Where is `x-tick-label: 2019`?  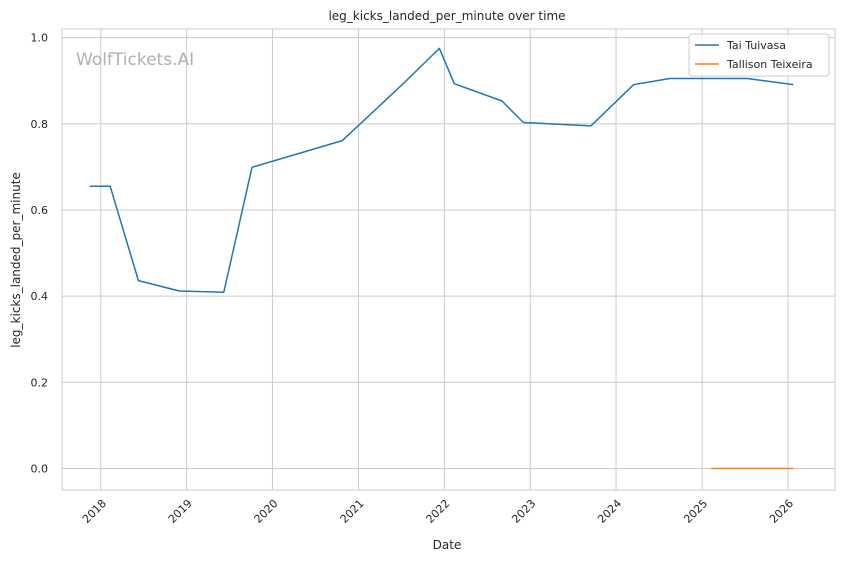 x-tick-label: 2019 is located at coordinates (180, 511).